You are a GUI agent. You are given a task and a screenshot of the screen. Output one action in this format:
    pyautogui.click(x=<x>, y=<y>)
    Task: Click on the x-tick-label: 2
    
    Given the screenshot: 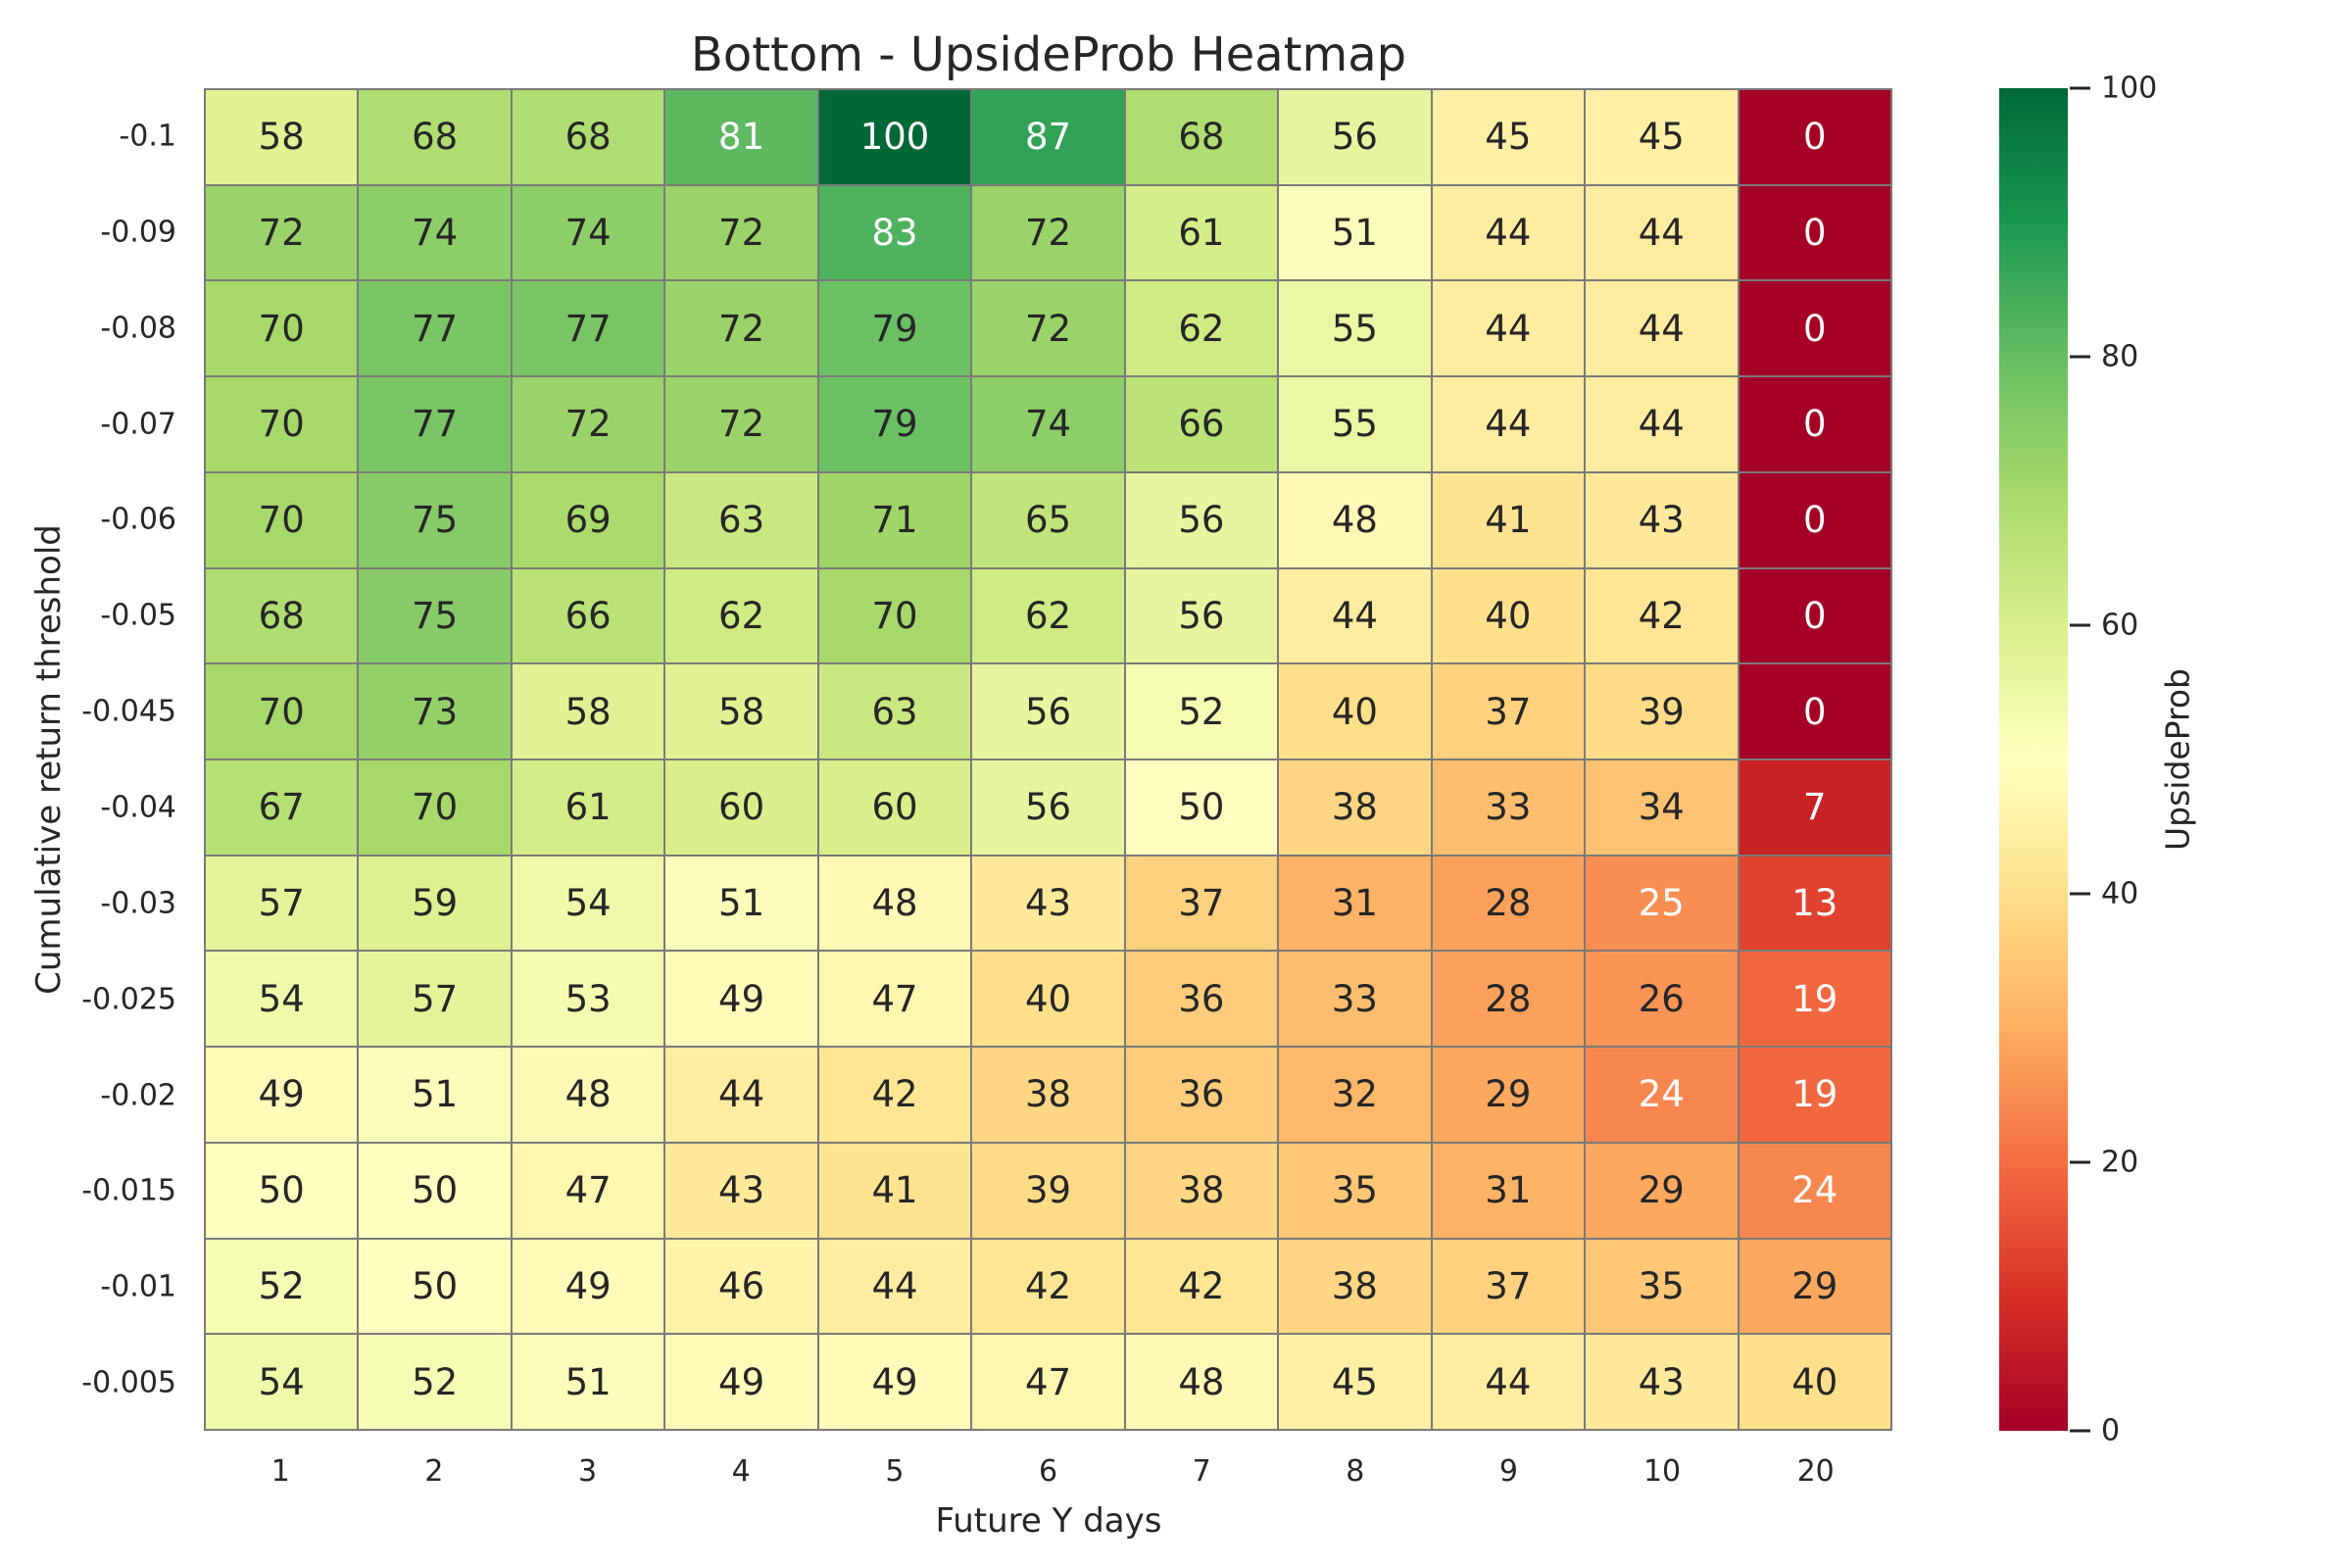 What is the action you would take?
    pyautogui.click(x=434, y=1471)
    